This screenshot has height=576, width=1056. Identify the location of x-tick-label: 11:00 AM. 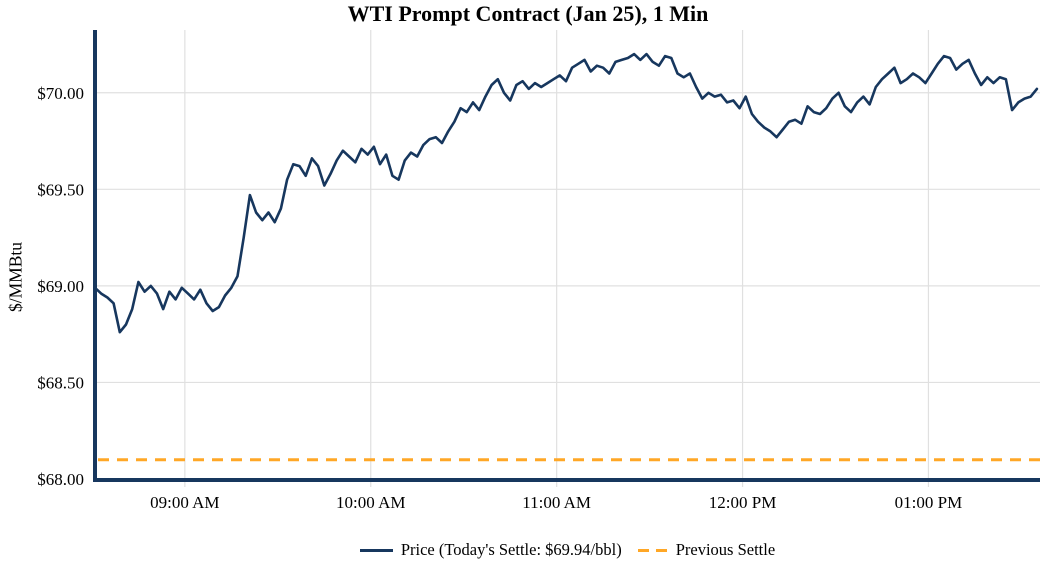
(556, 502).